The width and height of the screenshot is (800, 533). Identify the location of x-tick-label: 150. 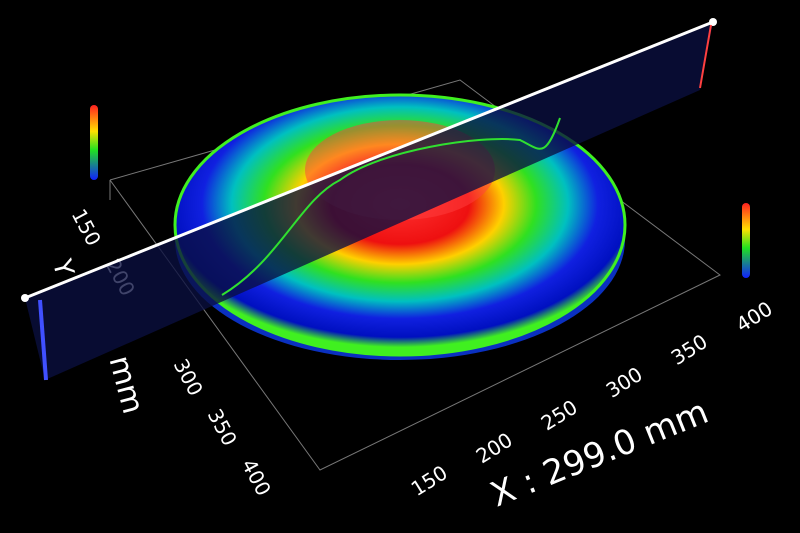
(429, 480).